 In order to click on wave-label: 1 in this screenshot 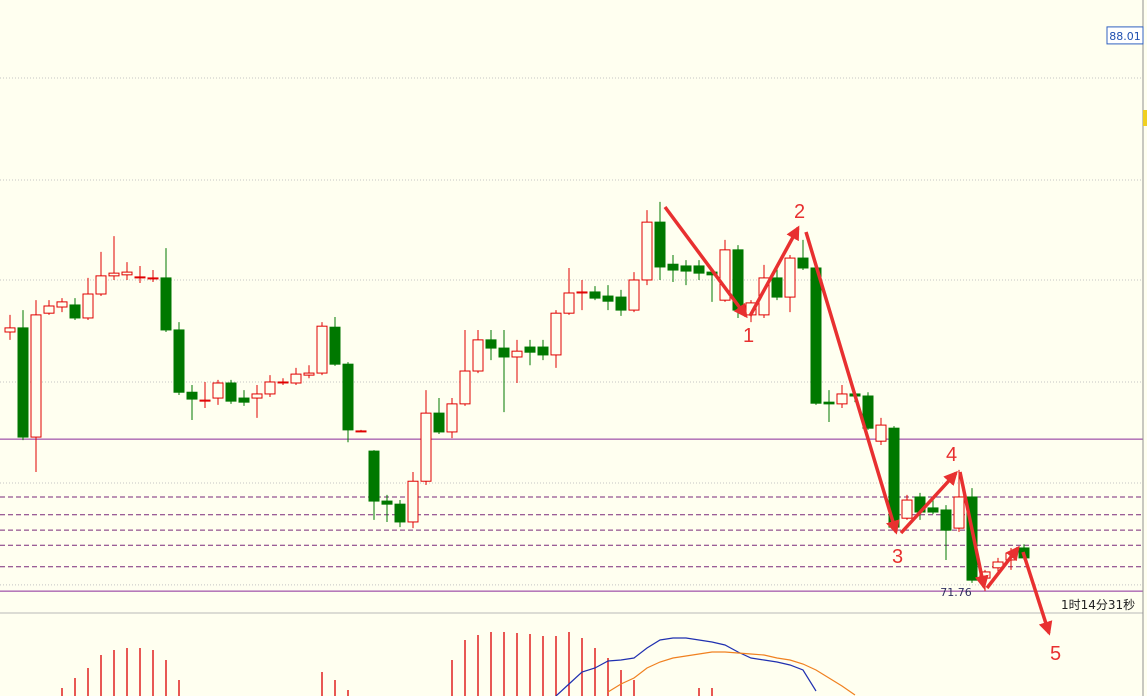, I will do `click(748, 336)`.